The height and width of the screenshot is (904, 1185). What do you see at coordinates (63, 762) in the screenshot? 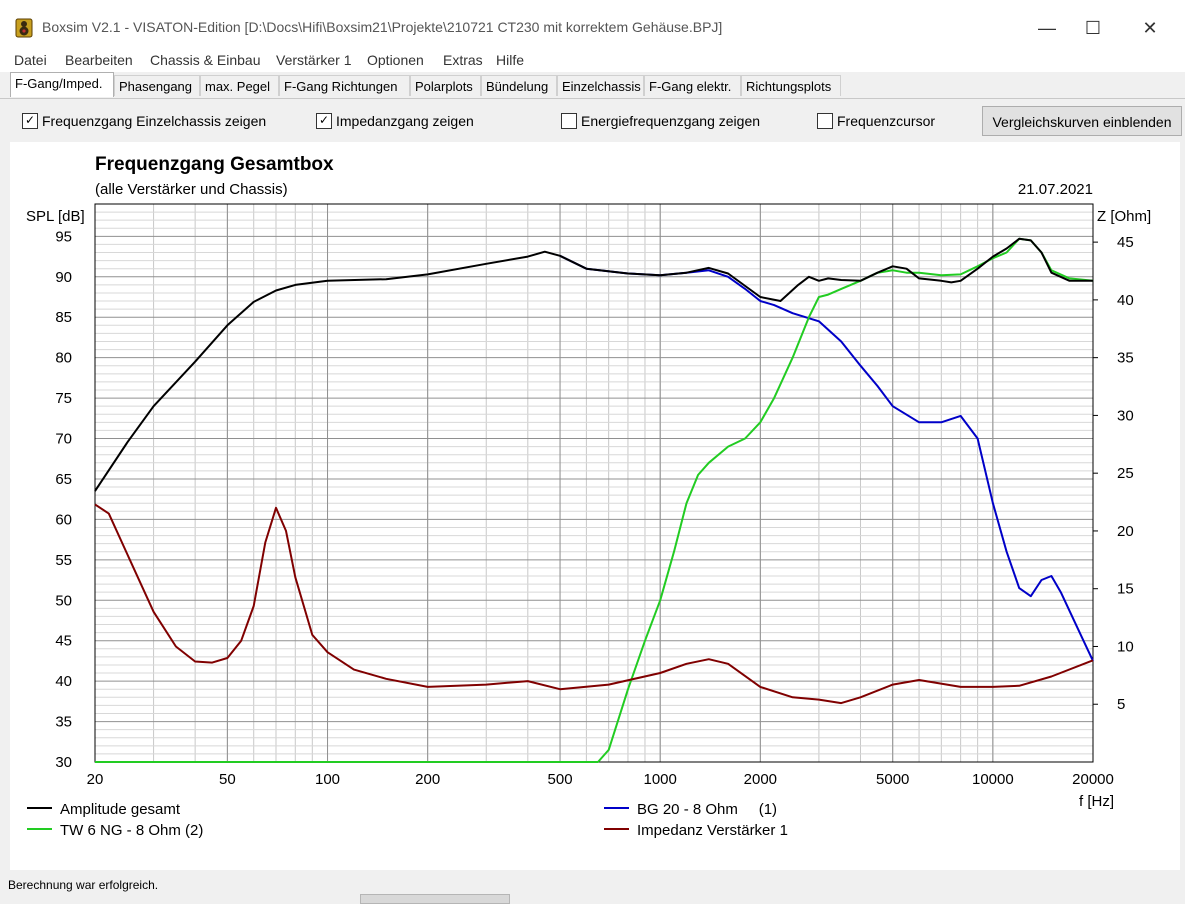
I see `y-tick-label: 30` at bounding box center [63, 762].